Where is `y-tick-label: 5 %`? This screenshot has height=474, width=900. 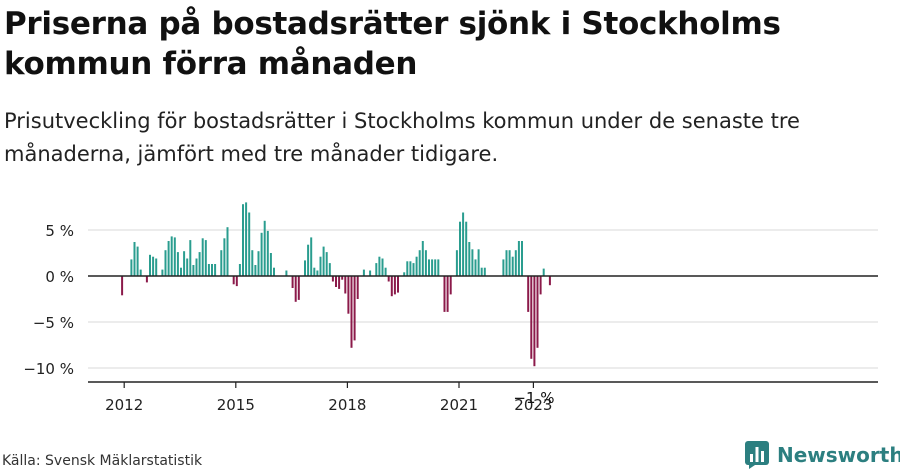 y-tick-label: 5 % is located at coordinates (59, 231).